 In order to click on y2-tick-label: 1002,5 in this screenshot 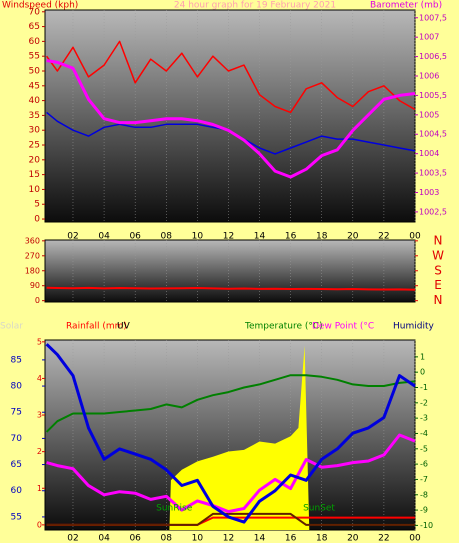, I will do `click(433, 211)`.